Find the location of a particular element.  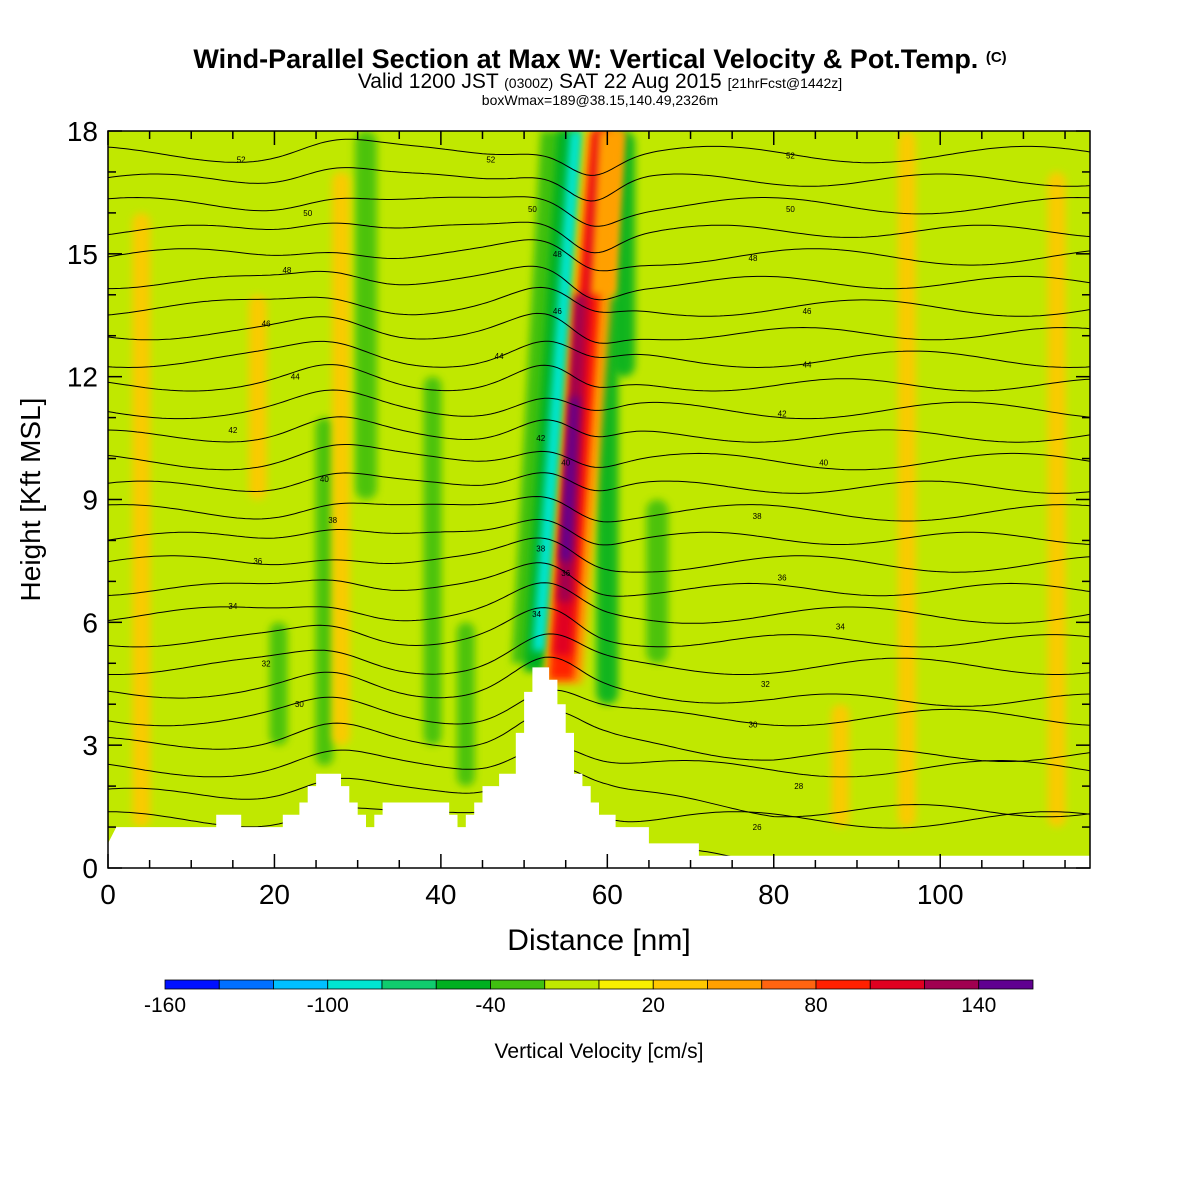

x-tick-label: 40 is located at coordinates (440, 894).